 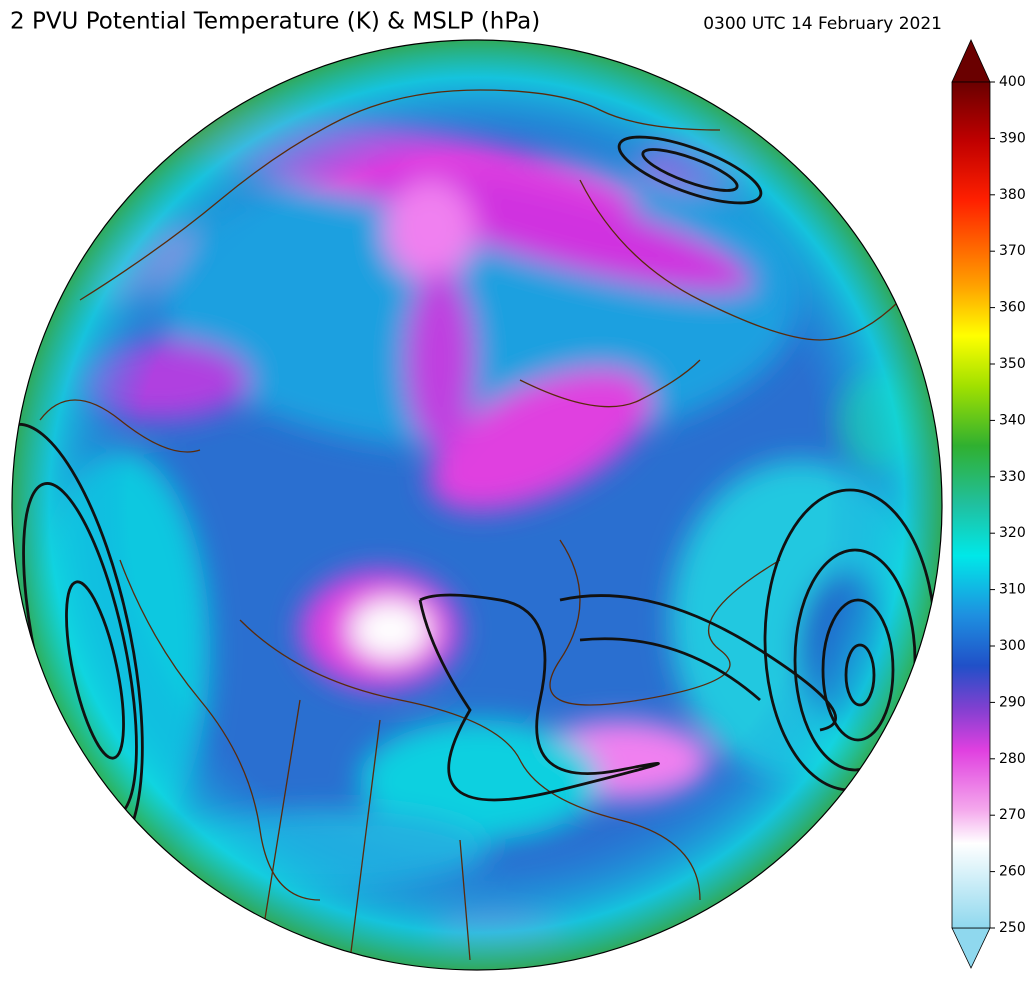 What do you see at coordinates (1012, 364) in the screenshot?
I see `colorbar-tick-label: 350` at bounding box center [1012, 364].